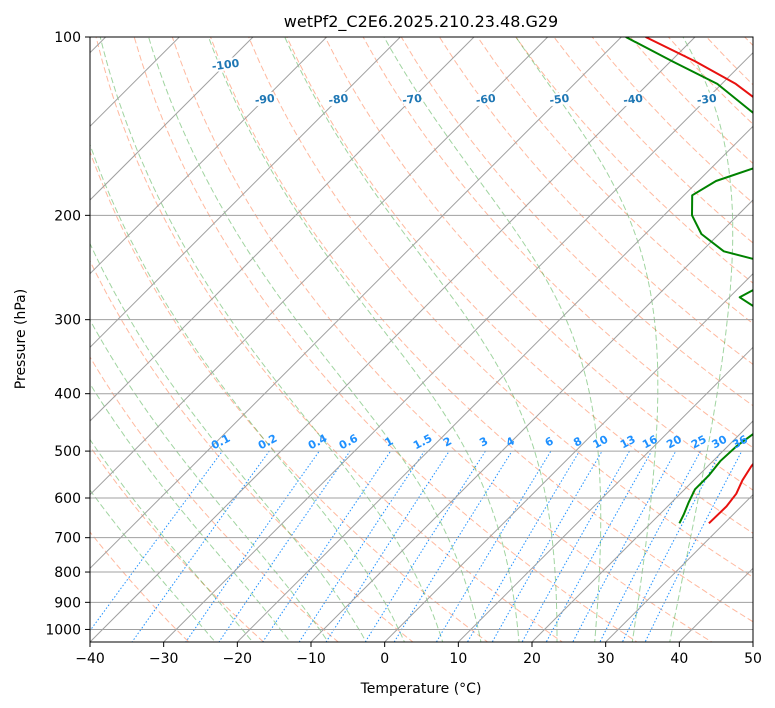 This screenshot has width=775, height=708. Describe the element at coordinates (67, 38) in the screenshot. I see `y-tick-label: 100` at that location.